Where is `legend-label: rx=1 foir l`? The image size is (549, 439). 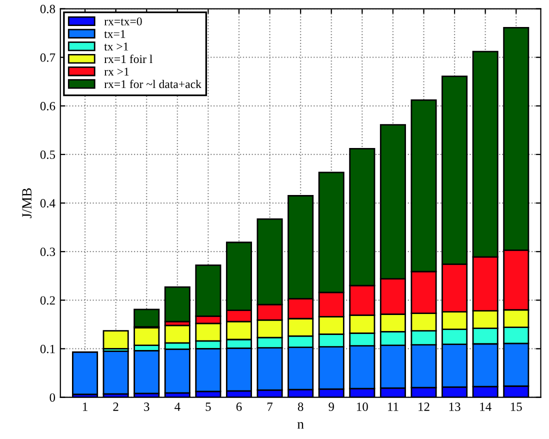
legend-label: rx=1 foir l is located at coordinates (128, 59).